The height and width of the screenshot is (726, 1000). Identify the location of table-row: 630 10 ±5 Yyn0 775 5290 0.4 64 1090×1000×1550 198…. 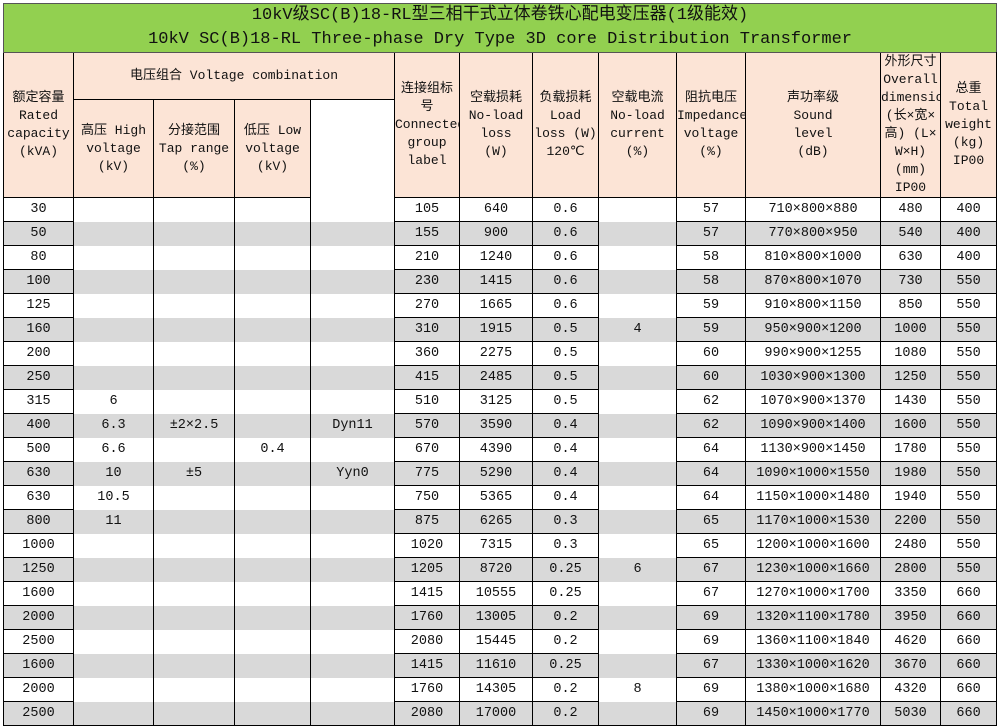
(500, 473).